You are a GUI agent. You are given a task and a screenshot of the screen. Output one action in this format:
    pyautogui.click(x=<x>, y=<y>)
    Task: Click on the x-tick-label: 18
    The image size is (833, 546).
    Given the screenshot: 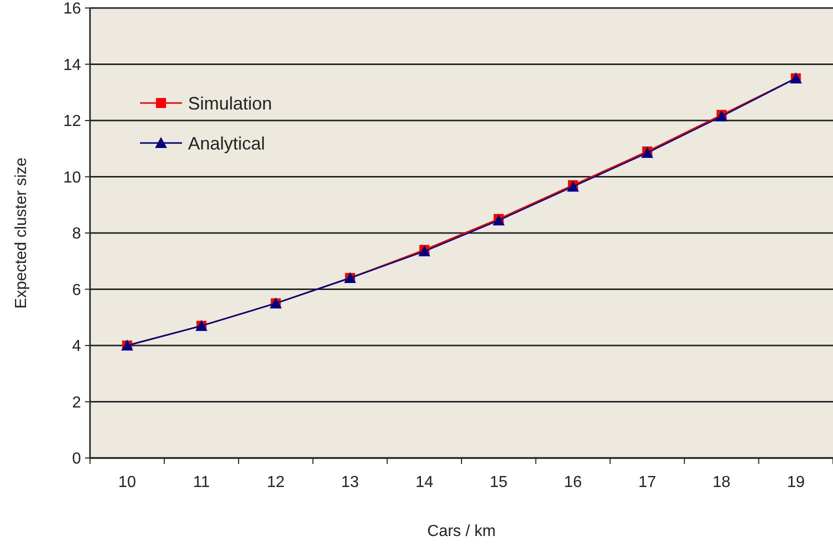 What is the action you would take?
    pyautogui.click(x=721, y=482)
    